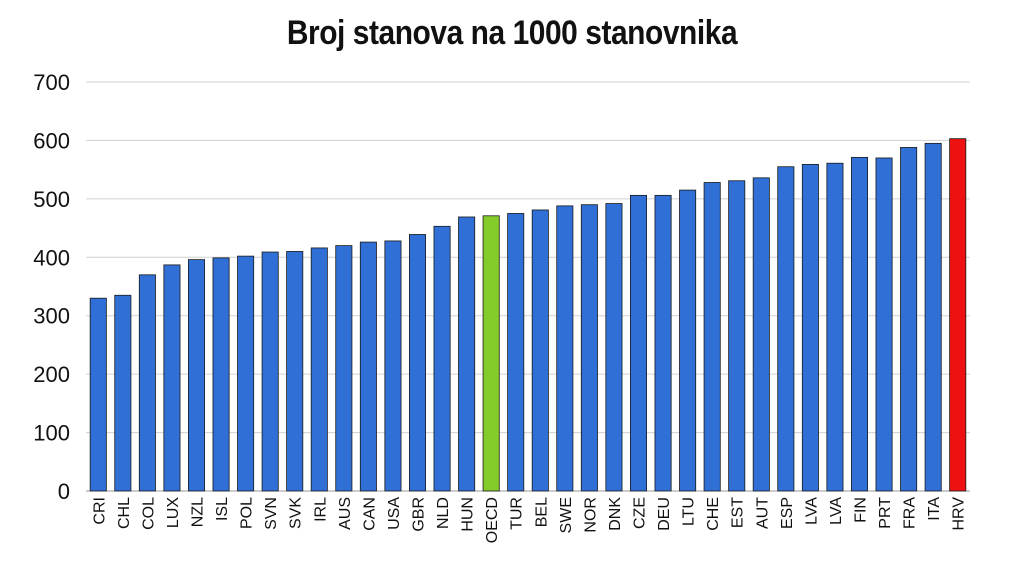 The height and width of the screenshot is (576, 1024). I want to click on bar-bel, so click(540, 350).